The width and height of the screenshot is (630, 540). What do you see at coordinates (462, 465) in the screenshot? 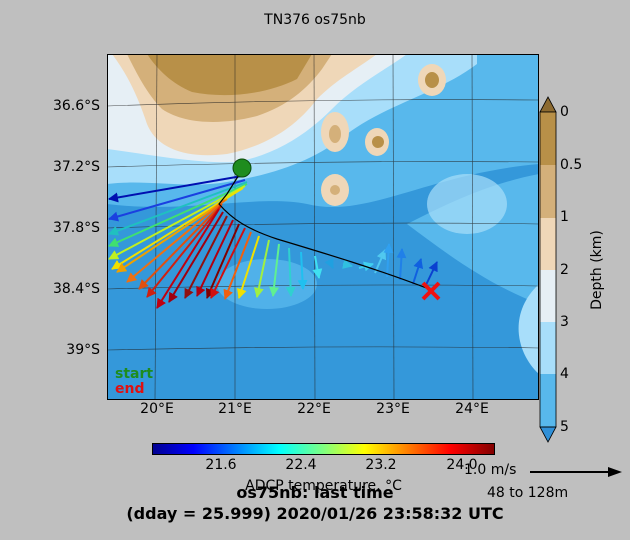
I see `temp-tick-4: 24.0` at bounding box center [462, 465].